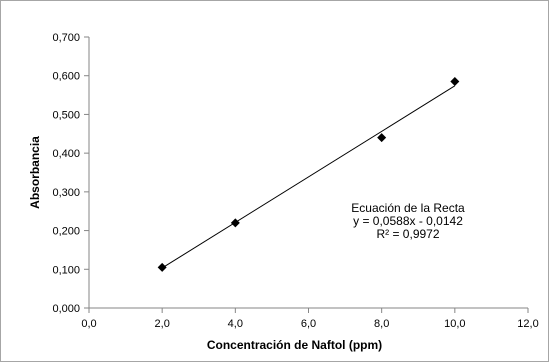  What do you see at coordinates (70, 173) in the screenshot?
I see `y-axis-ticks: 0,000 0,100 0,200 0,300 0,400 0,500 0,600 0,700` at bounding box center [70, 173].